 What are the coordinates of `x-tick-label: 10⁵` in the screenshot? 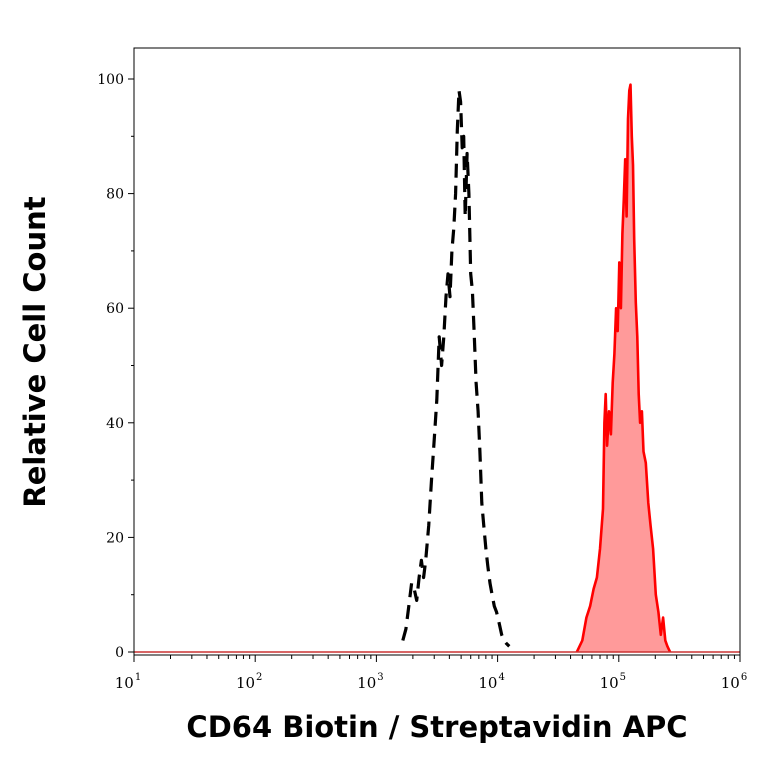 It's located at (613, 682).